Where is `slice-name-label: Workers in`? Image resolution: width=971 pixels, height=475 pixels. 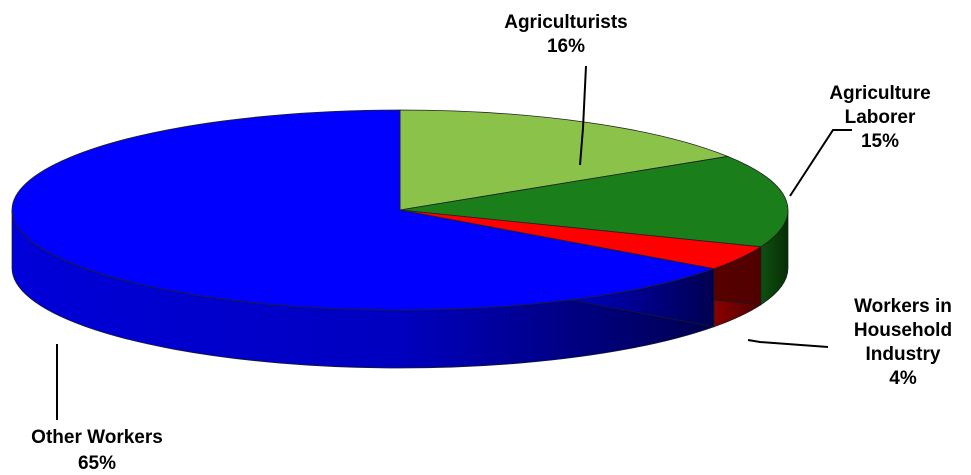 slice-name-label: Workers in is located at coordinates (903, 306).